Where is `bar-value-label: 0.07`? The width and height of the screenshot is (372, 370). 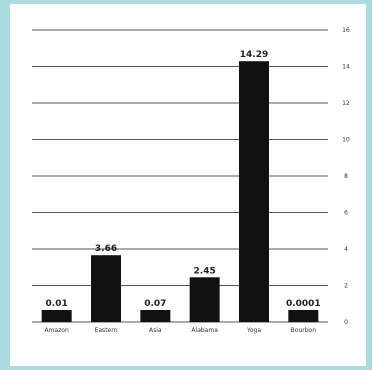
bar-value-label: 0.07 is located at coordinates (155, 304).